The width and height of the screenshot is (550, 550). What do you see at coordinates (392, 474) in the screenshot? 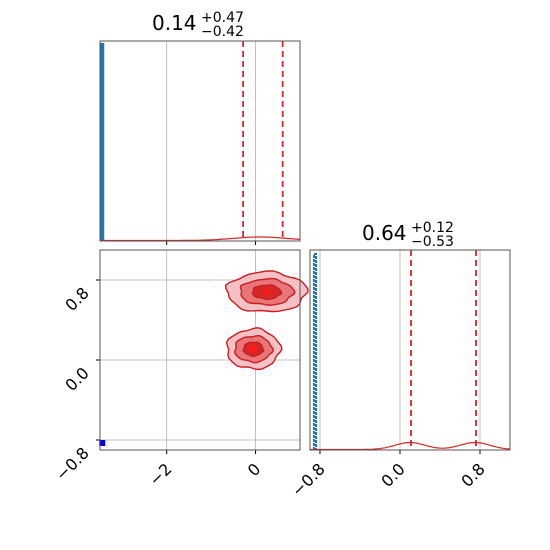
I see `marginal-param-2-x-tick-label-1: 0.0` at bounding box center [392, 474].